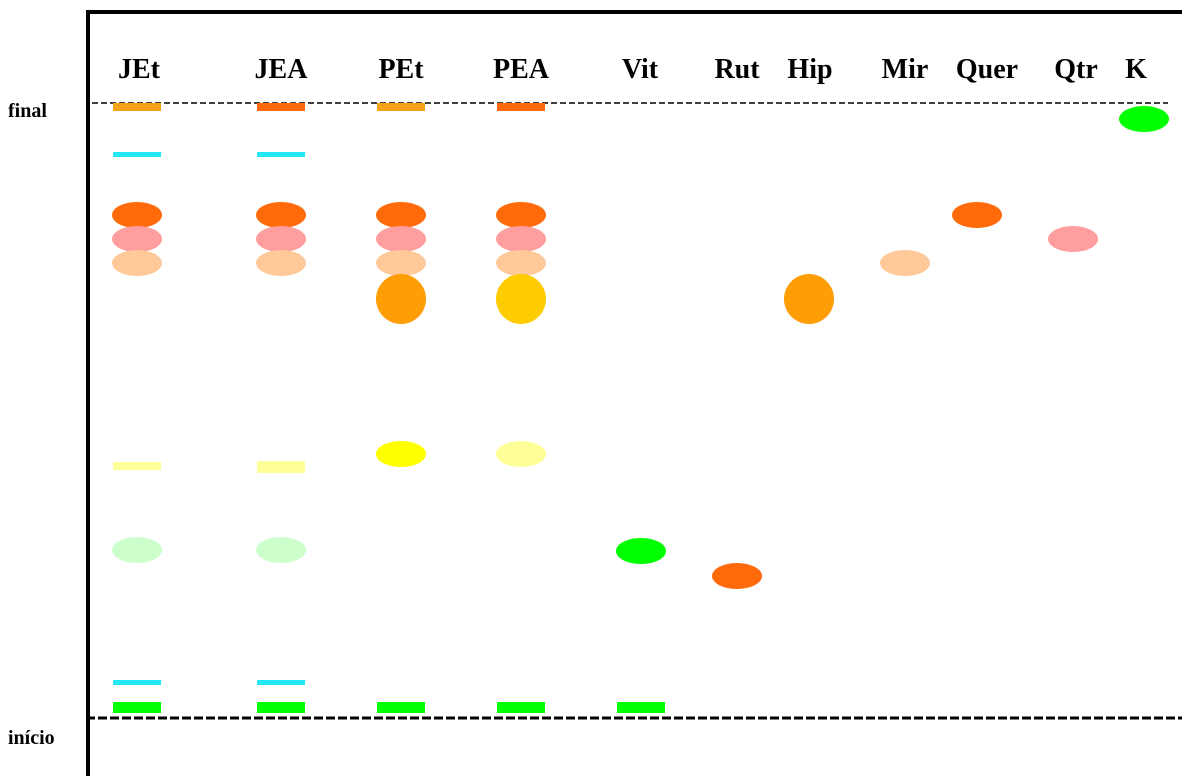 Image resolution: width=1182 pixels, height=776 pixels. What do you see at coordinates (137, 408) in the screenshot?
I see `lane-jet-spots` at bounding box center [137, 408].